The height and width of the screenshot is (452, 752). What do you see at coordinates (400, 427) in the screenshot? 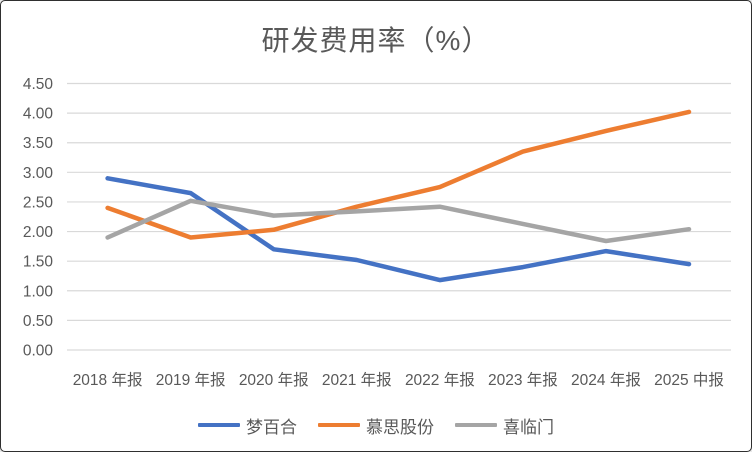
I see `legend-label: 慕思股份` at bounding box center [400, 427].